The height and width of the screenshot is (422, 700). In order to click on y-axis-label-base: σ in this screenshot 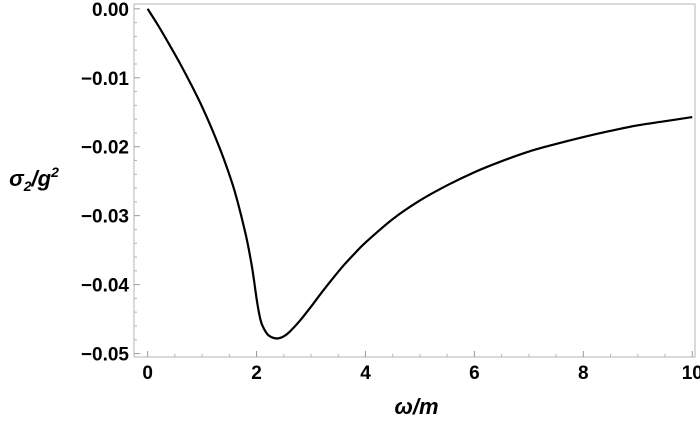, I will do `click(17, 178)`.